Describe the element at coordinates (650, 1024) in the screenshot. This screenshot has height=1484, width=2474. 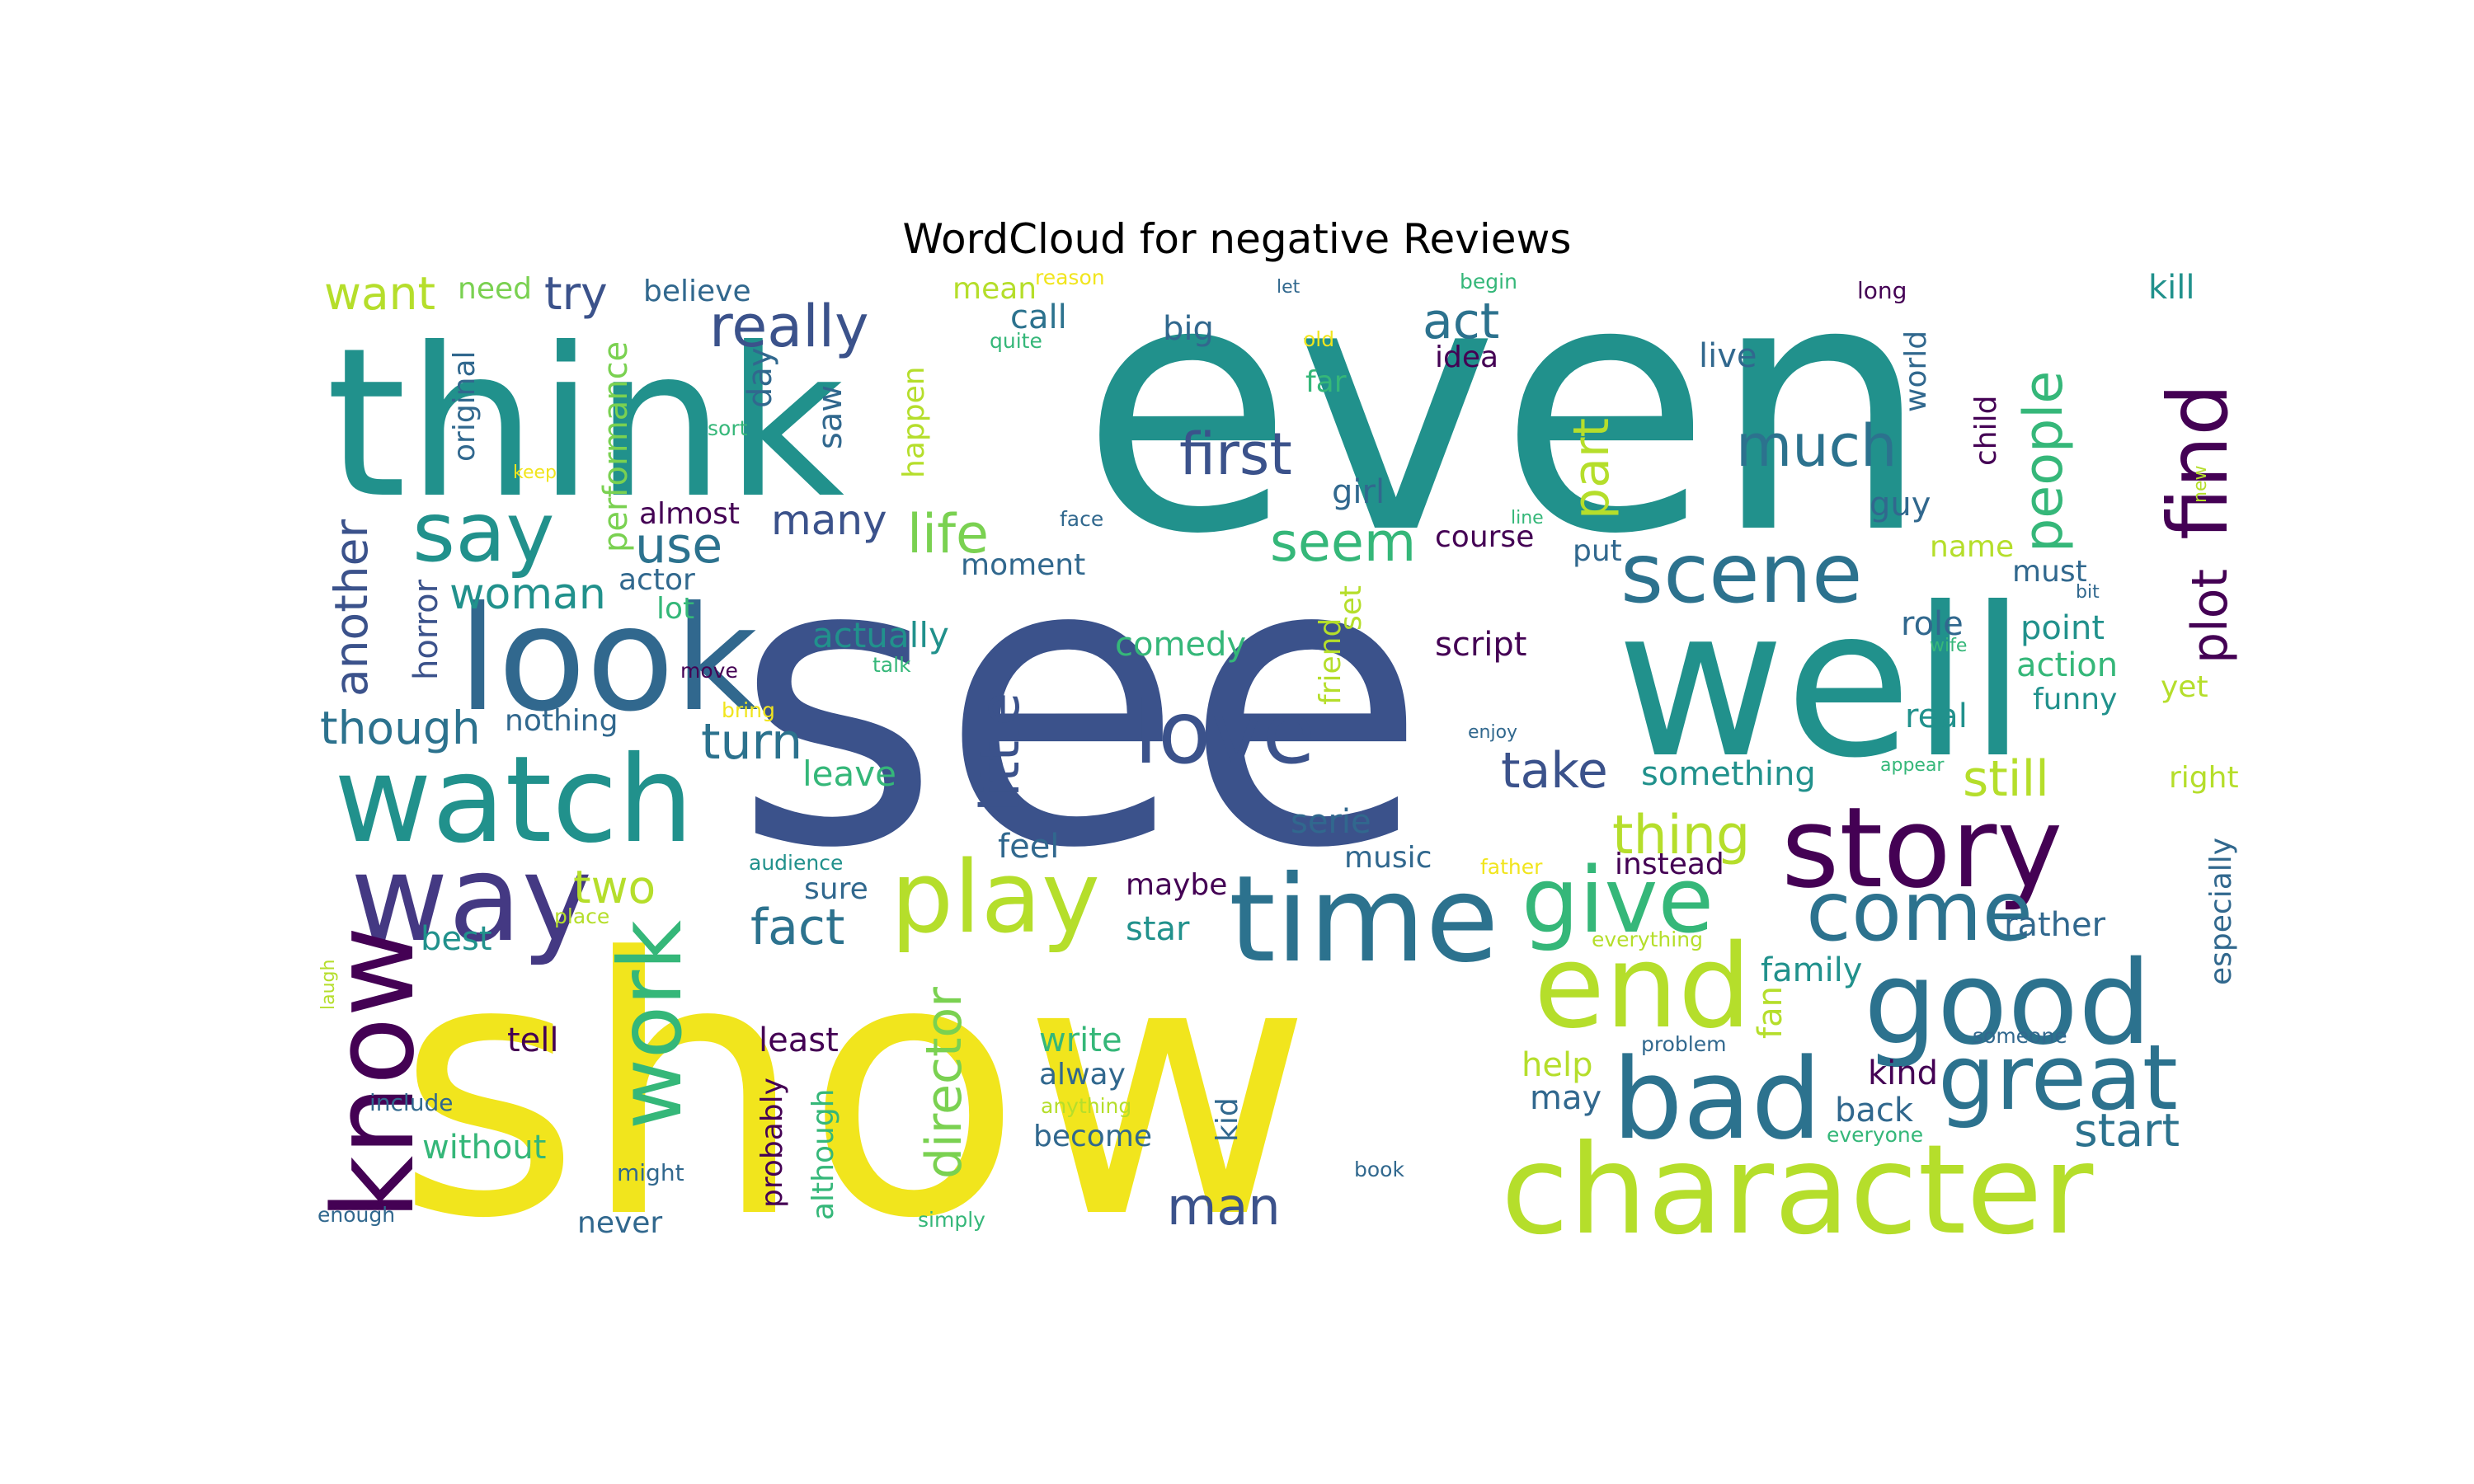
I see `word-work: work` at that location.